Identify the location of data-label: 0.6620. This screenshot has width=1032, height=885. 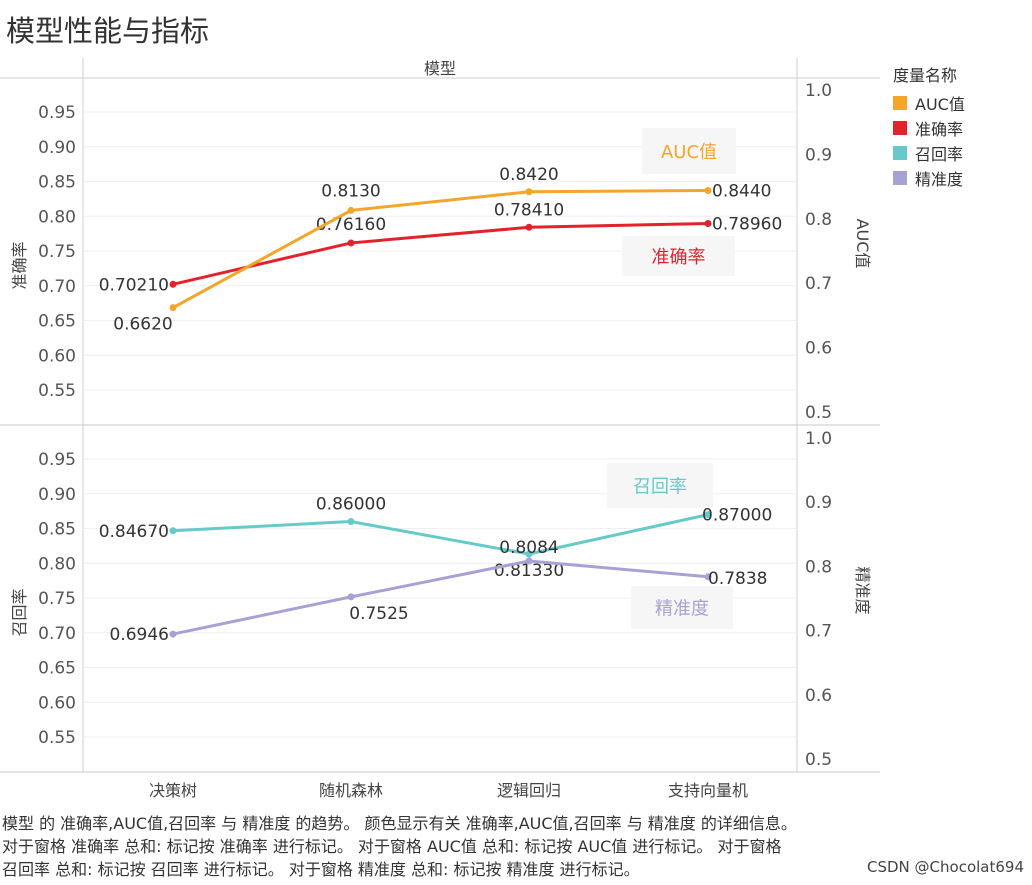
(142, 325).